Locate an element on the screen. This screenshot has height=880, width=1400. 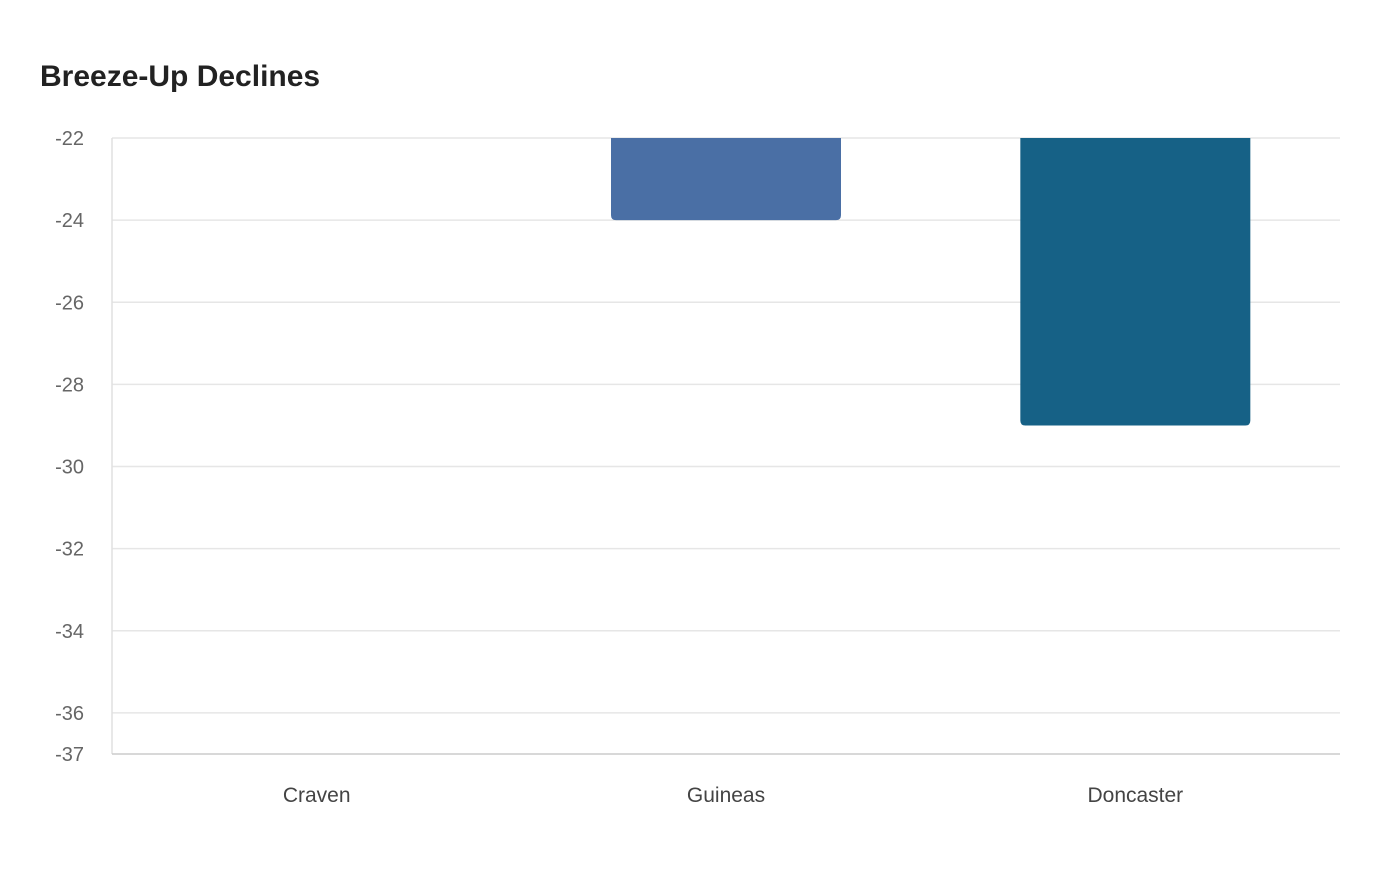
y-tick-label: -37 is located at coordinates (69, 755).